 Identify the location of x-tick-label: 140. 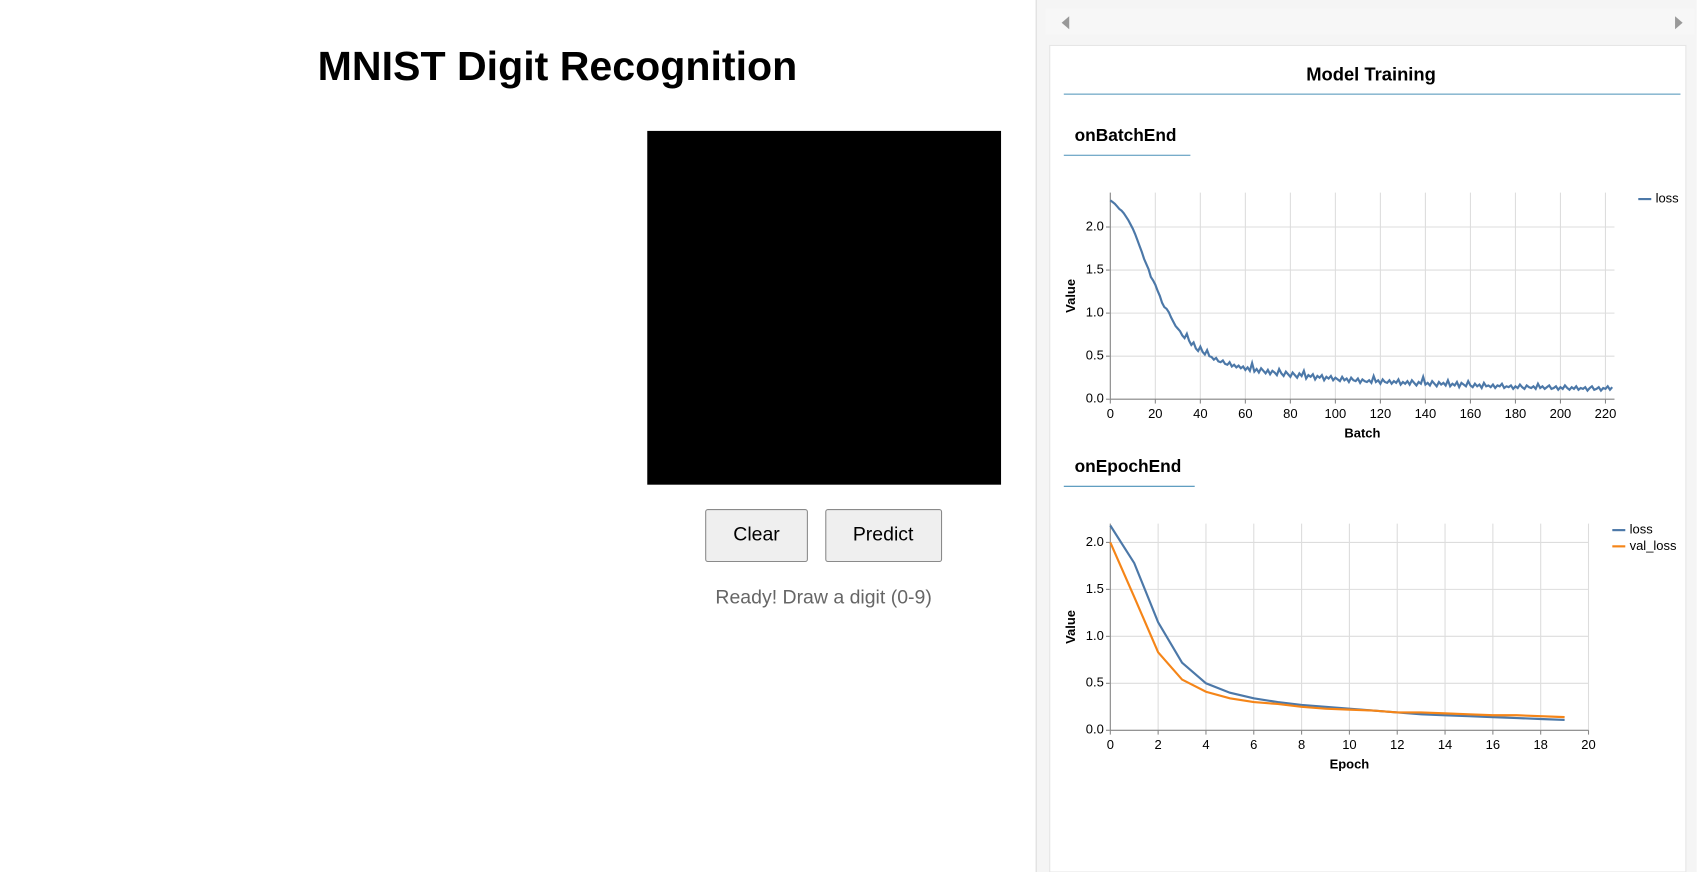
(1426, 413).